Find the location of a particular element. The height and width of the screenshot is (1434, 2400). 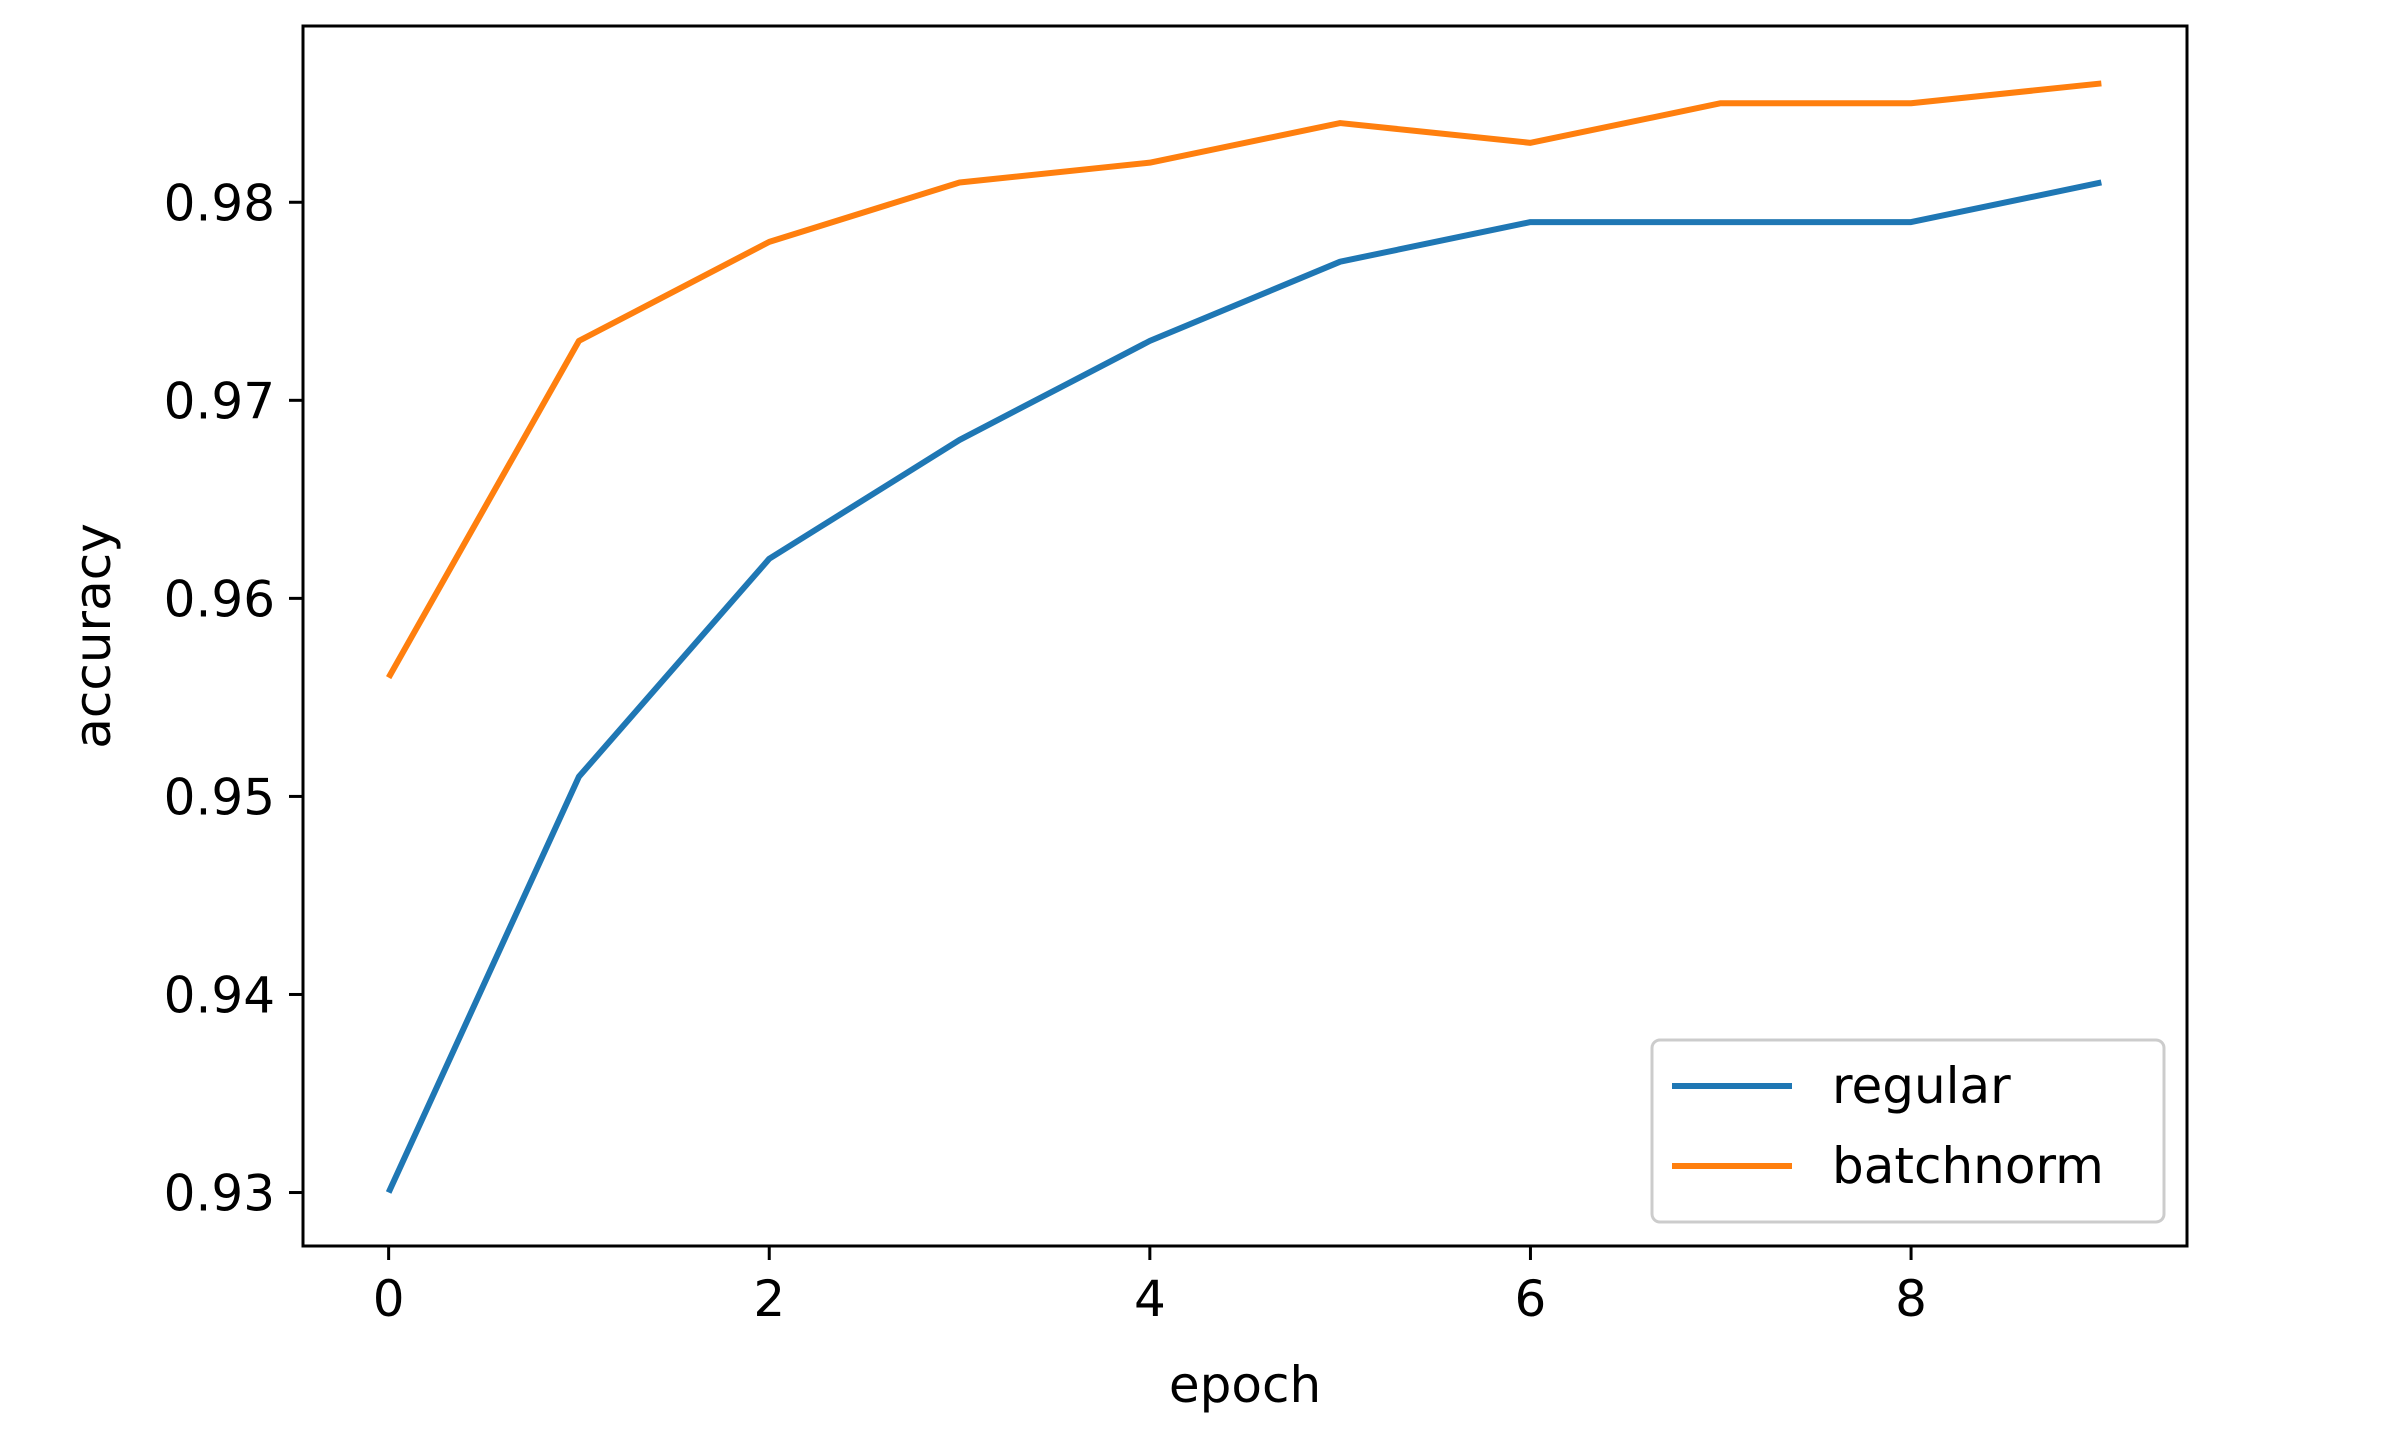

x-axis-ticks: 0 2 4 6 8 is located at coordinates (1150, 1287).